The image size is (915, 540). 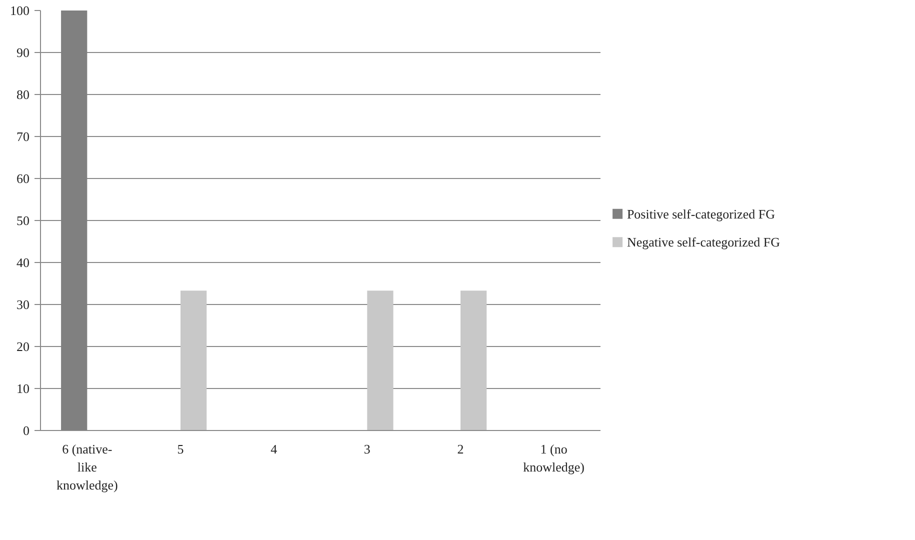 I want to click on x-tick-label: 4, so click(x=274, y=449).